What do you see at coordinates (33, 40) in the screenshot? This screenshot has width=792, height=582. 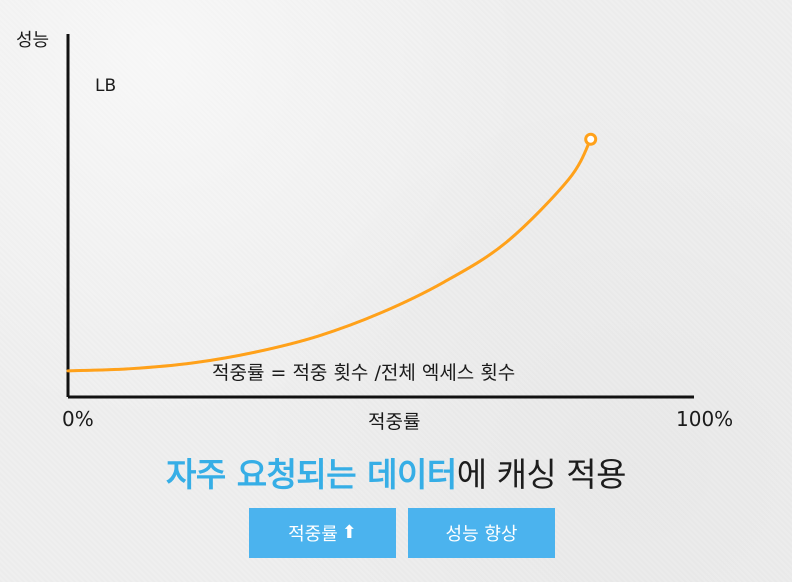 I see `y-axis-label: 성능` at bounding box center [33, 40].